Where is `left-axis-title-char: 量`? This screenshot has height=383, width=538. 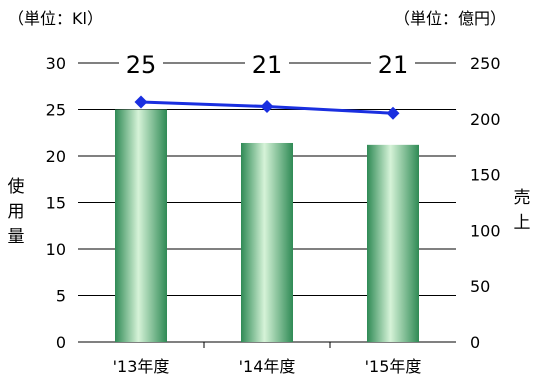 left-axis-title-char: 量 is located at coordinates (16, 237).